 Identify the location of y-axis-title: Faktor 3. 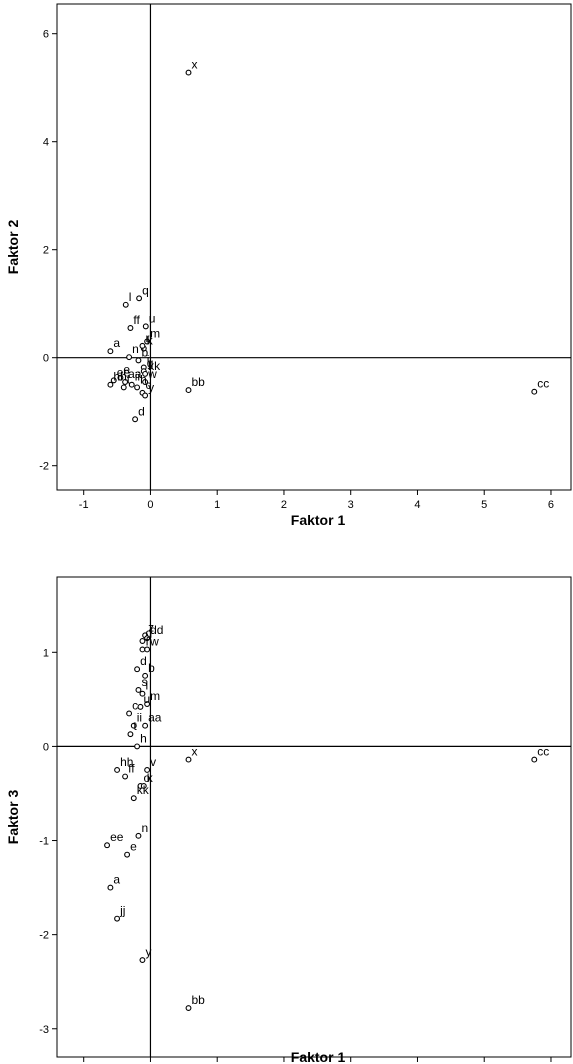
(13, 817).